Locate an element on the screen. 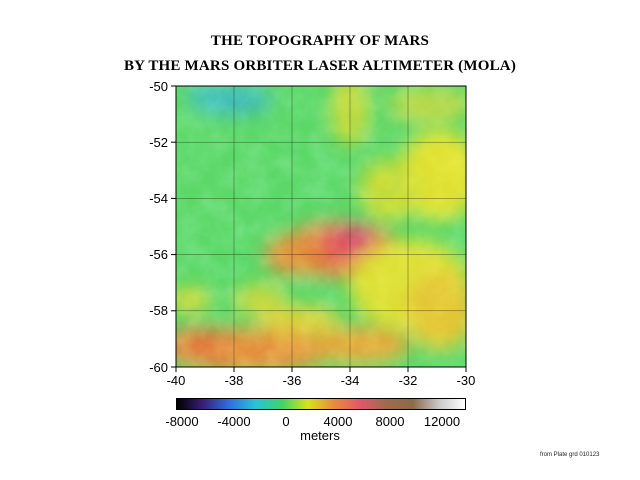  colorbar-tick-label: 4000 is located at coordinates (338, 421).